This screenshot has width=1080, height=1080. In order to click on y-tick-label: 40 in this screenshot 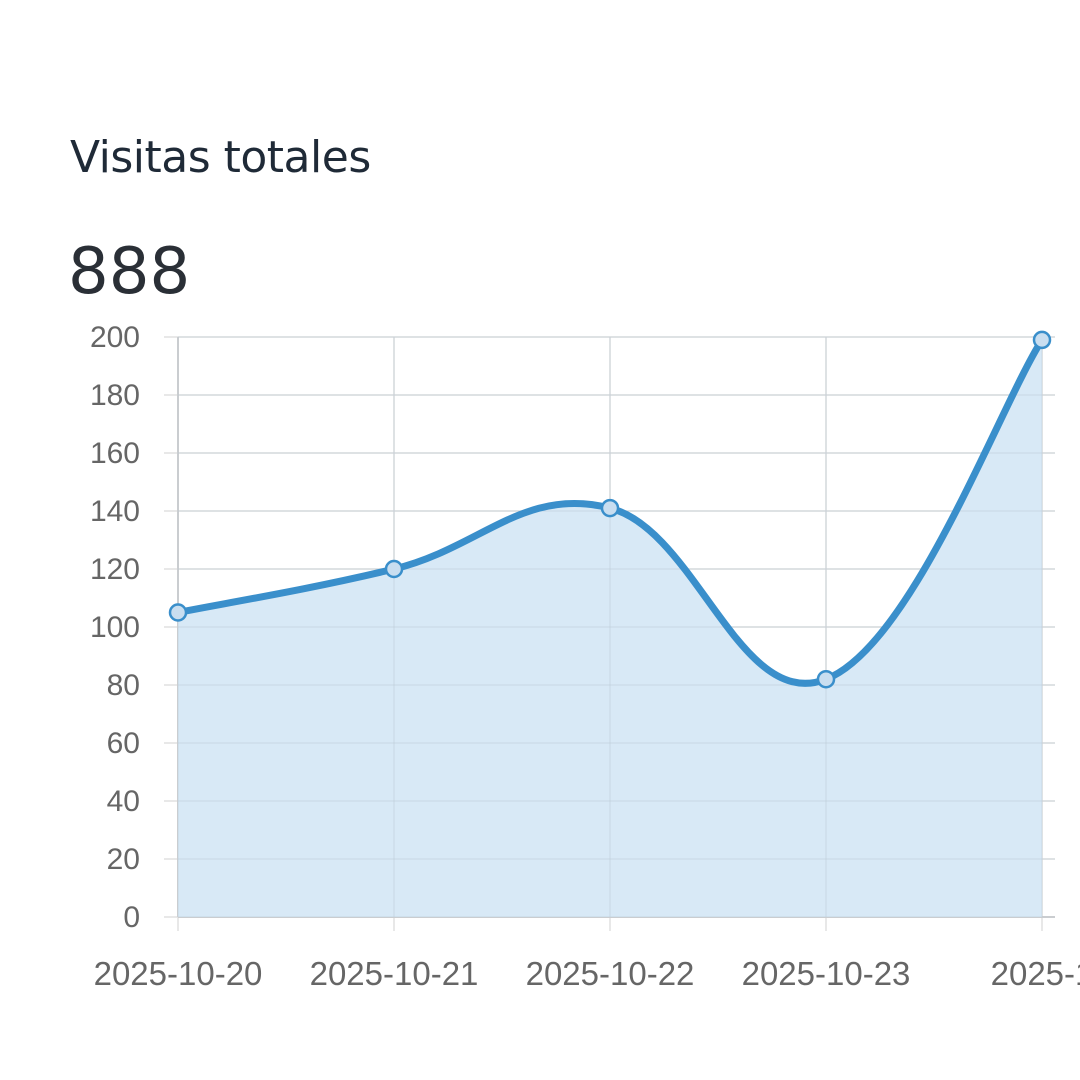, I will do `click(123, 801)`.